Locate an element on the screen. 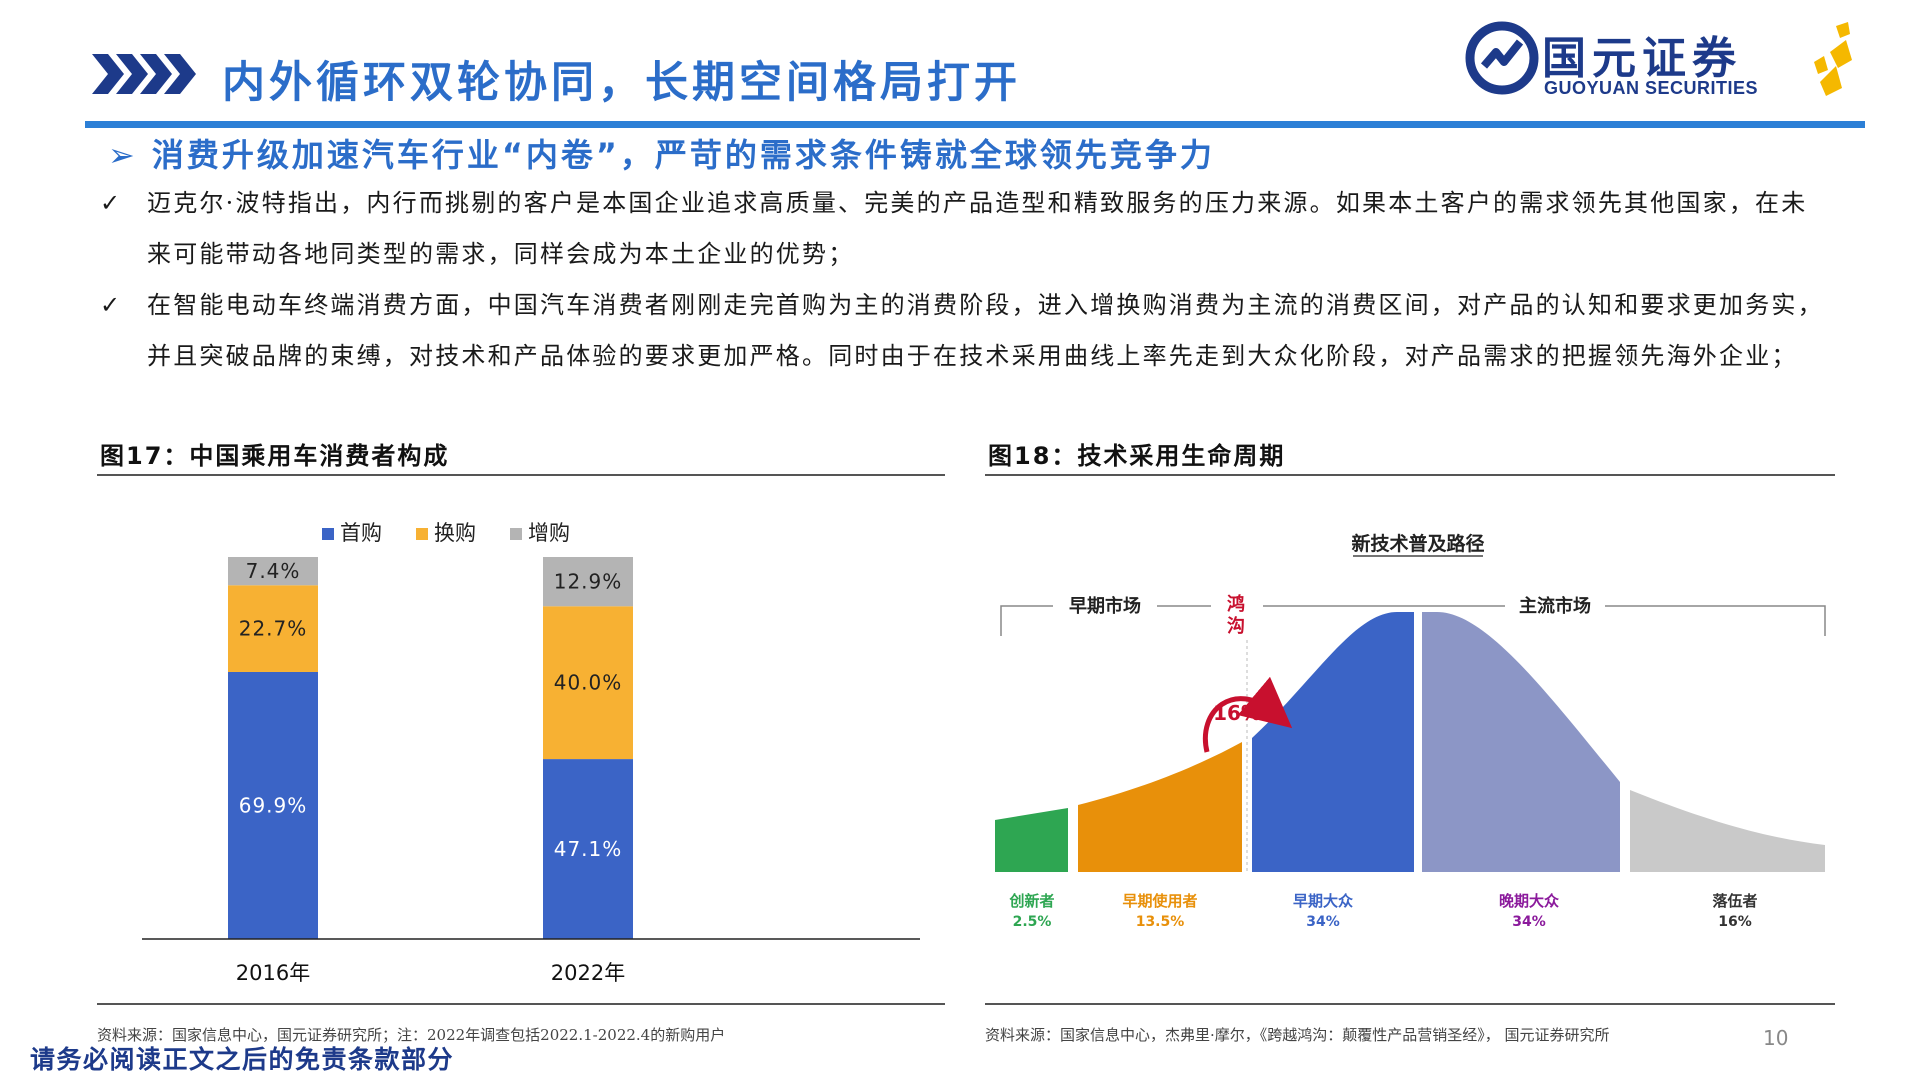 The height and width of the screenshot is (1080, 1920). data-label: 40.0% is located at coordinates (588, 683).